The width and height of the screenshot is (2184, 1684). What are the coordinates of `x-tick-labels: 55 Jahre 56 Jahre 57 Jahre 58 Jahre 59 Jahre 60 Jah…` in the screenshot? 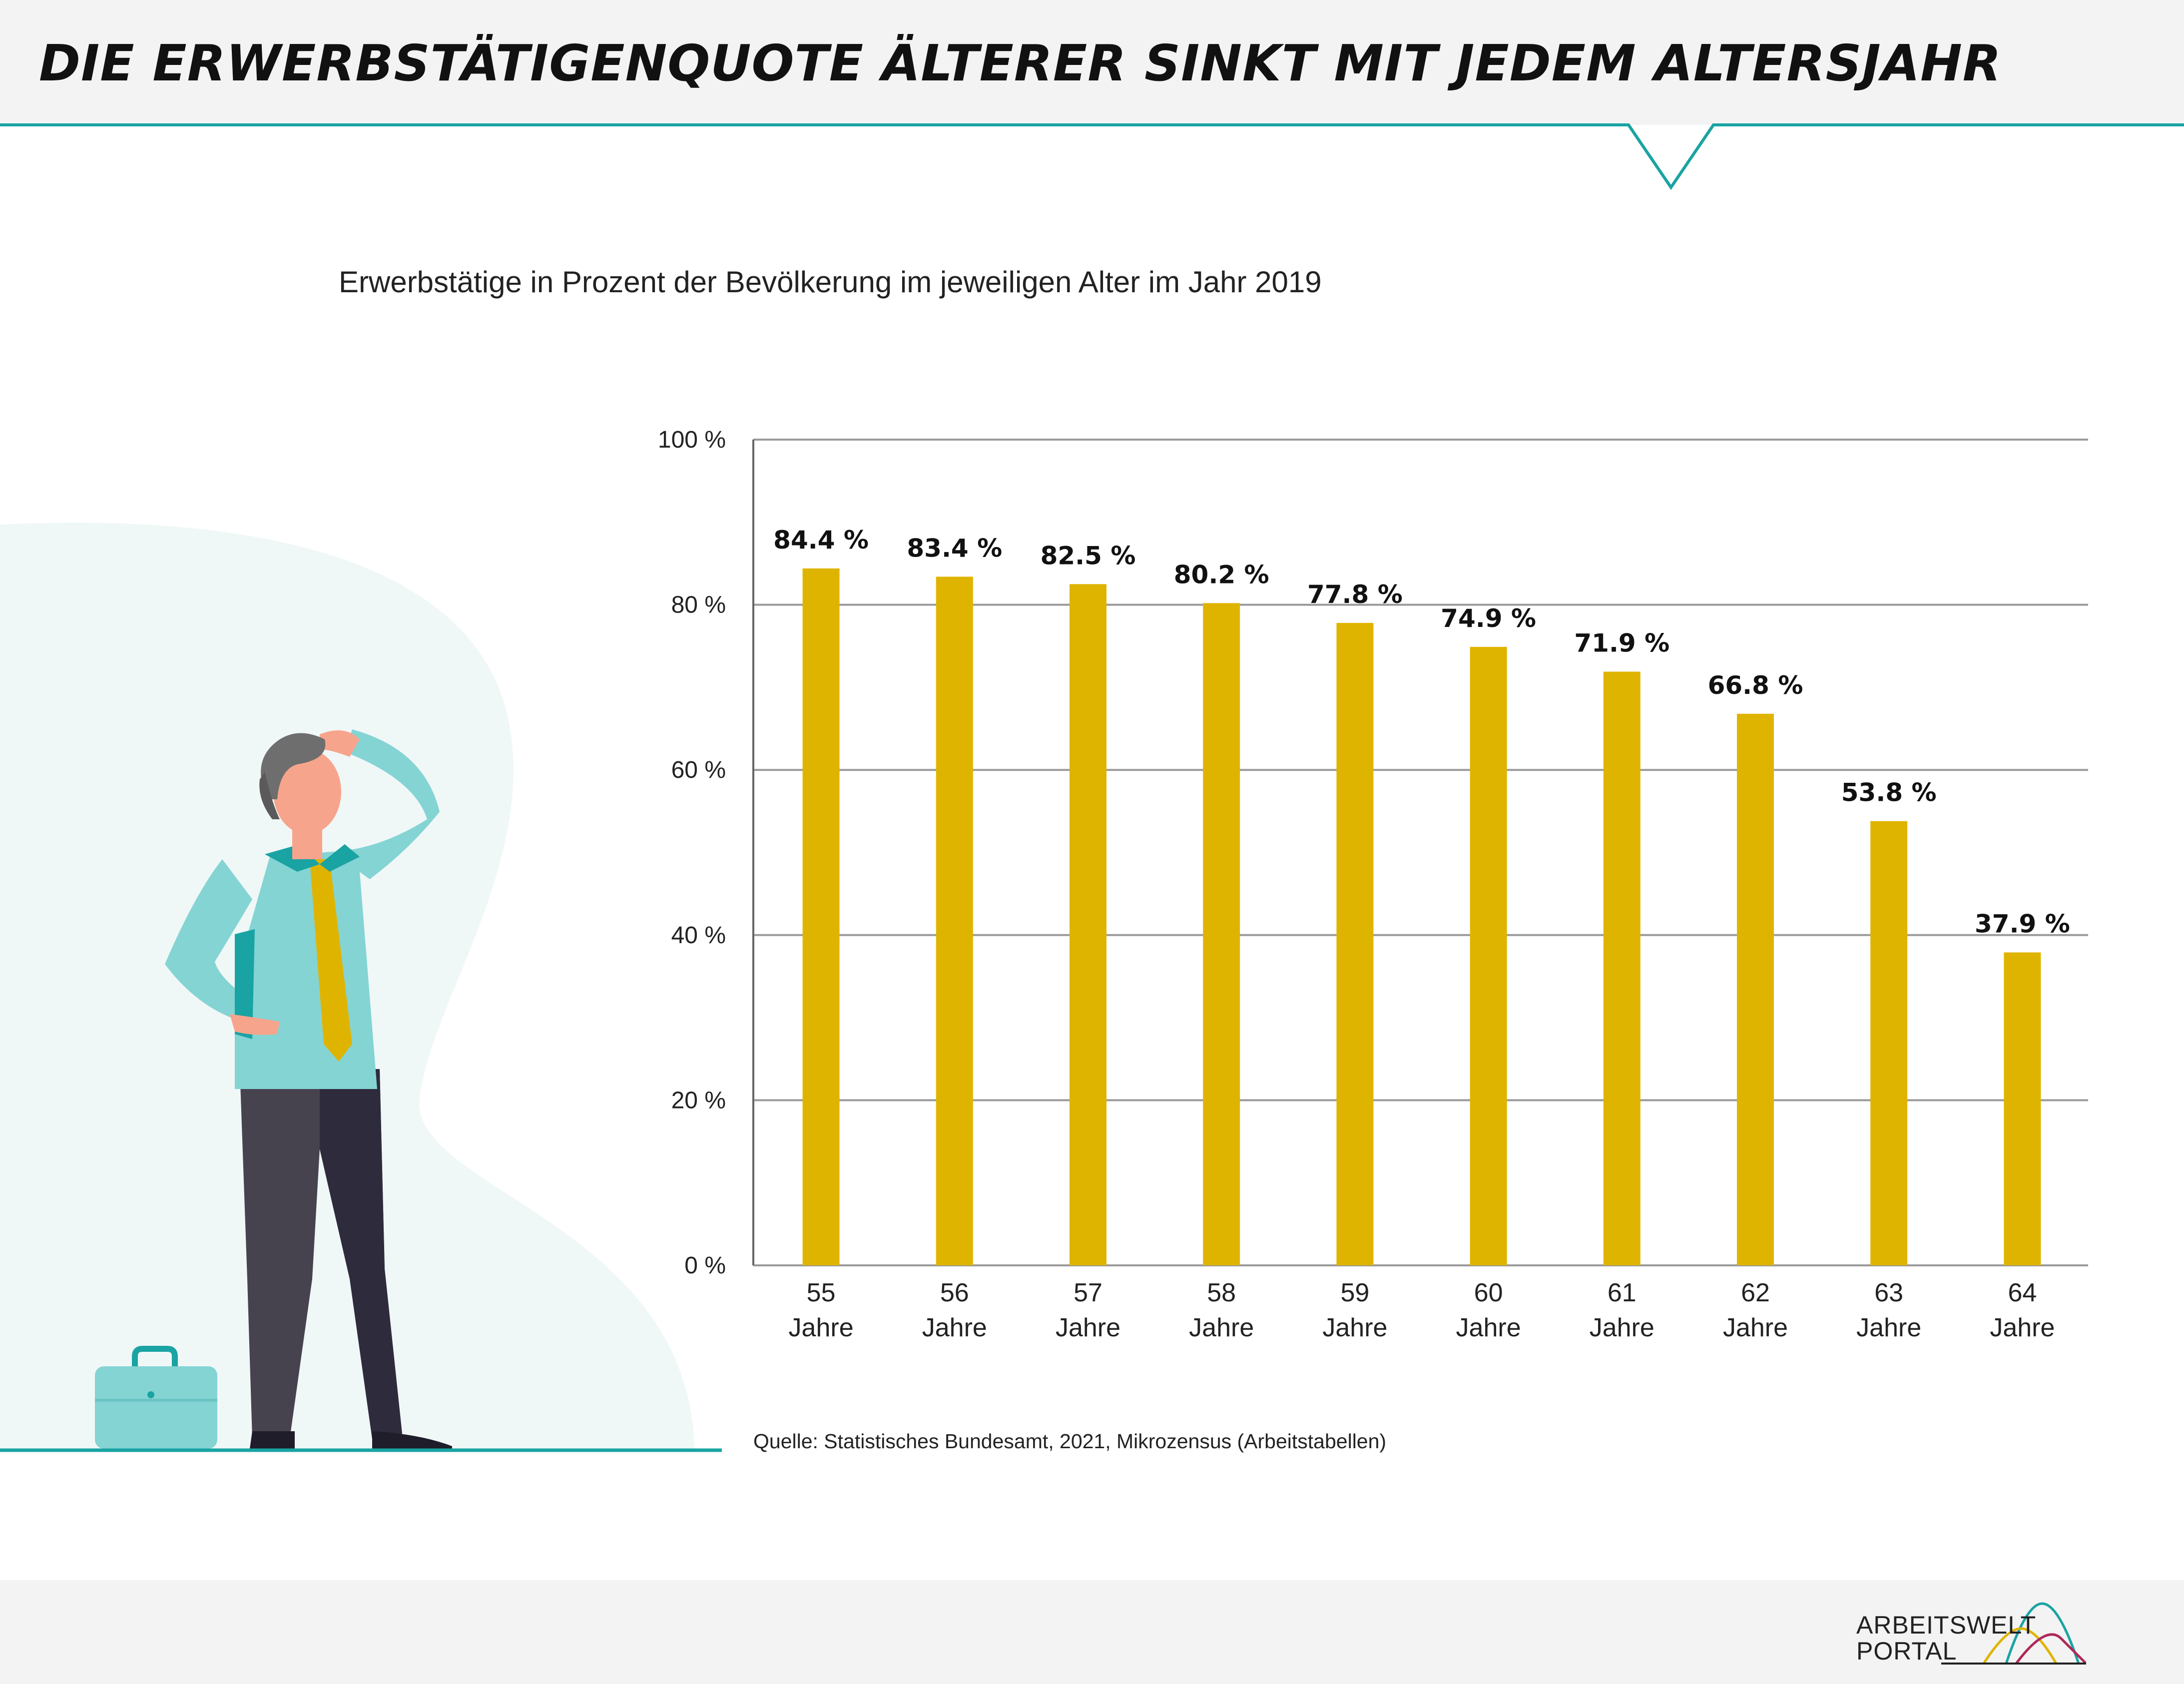 It's located at (1422, 1310).